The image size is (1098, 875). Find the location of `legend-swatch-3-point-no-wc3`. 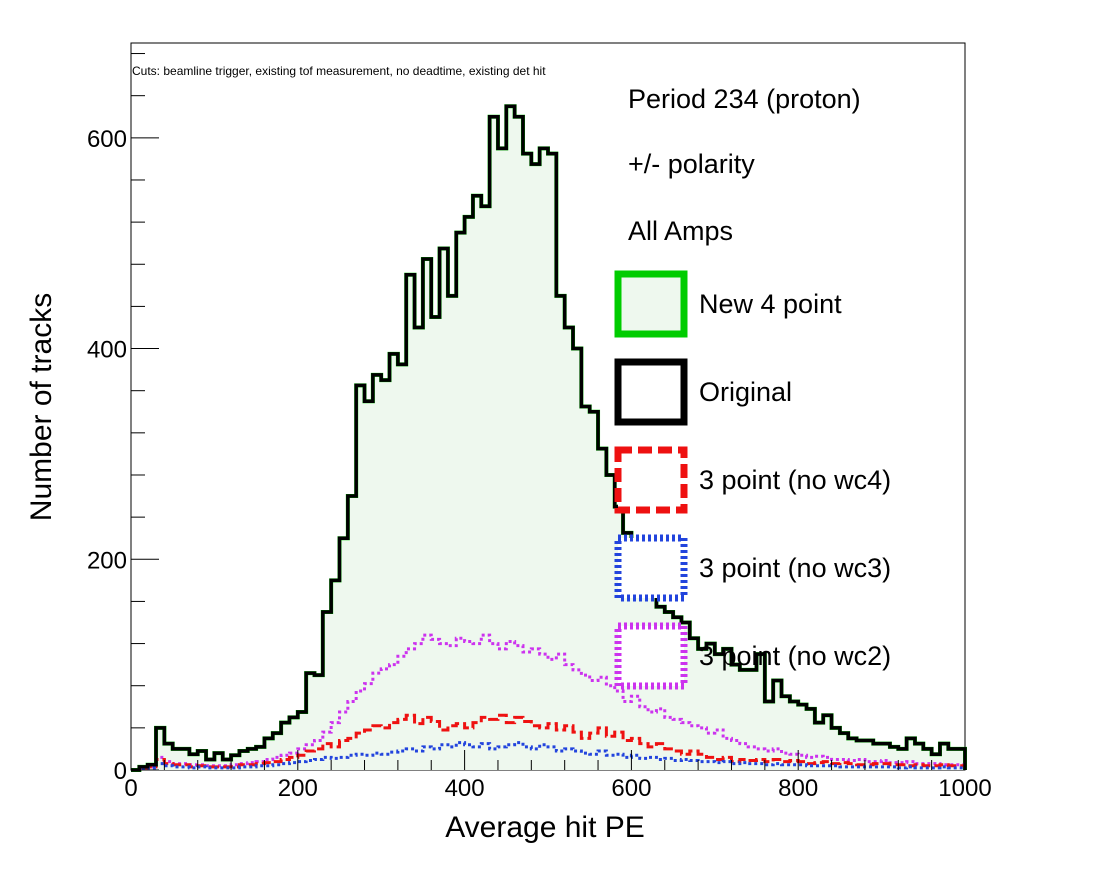

legend-swatch-3-point-no-wc3 is located at coordinates (651, 568).